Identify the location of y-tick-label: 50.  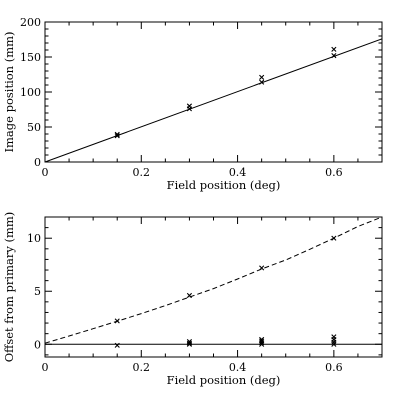
(34, 127).